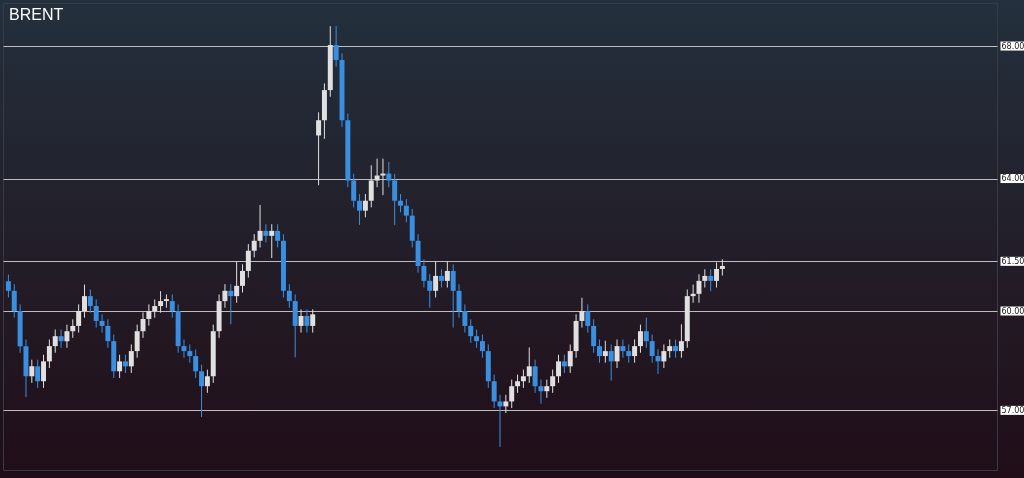  What do you see at coordinates (1012, 311) in the screenshot?
I see `y-tick-label: 60.00` at bounding box center [1012, 311].